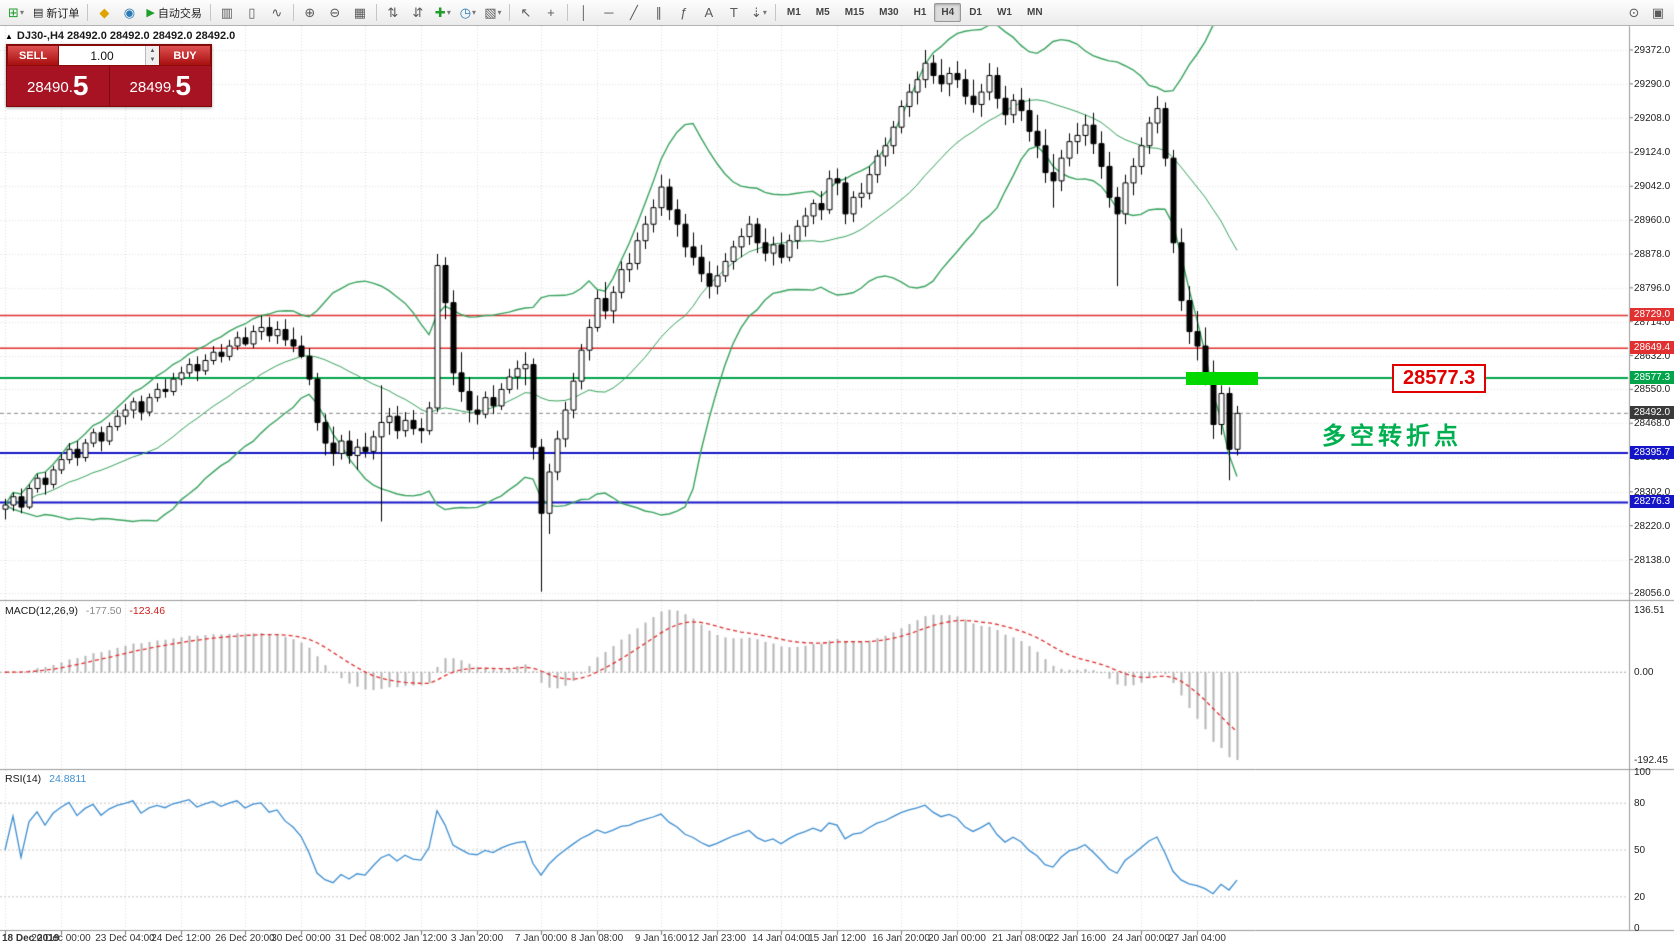 The width and height of the screenshot is (1674, 948). What do you see at coordinates (9, 36) in the screenshot?
I see `collapse-arrow-icon: ▲` at bounding box center [9, 36].